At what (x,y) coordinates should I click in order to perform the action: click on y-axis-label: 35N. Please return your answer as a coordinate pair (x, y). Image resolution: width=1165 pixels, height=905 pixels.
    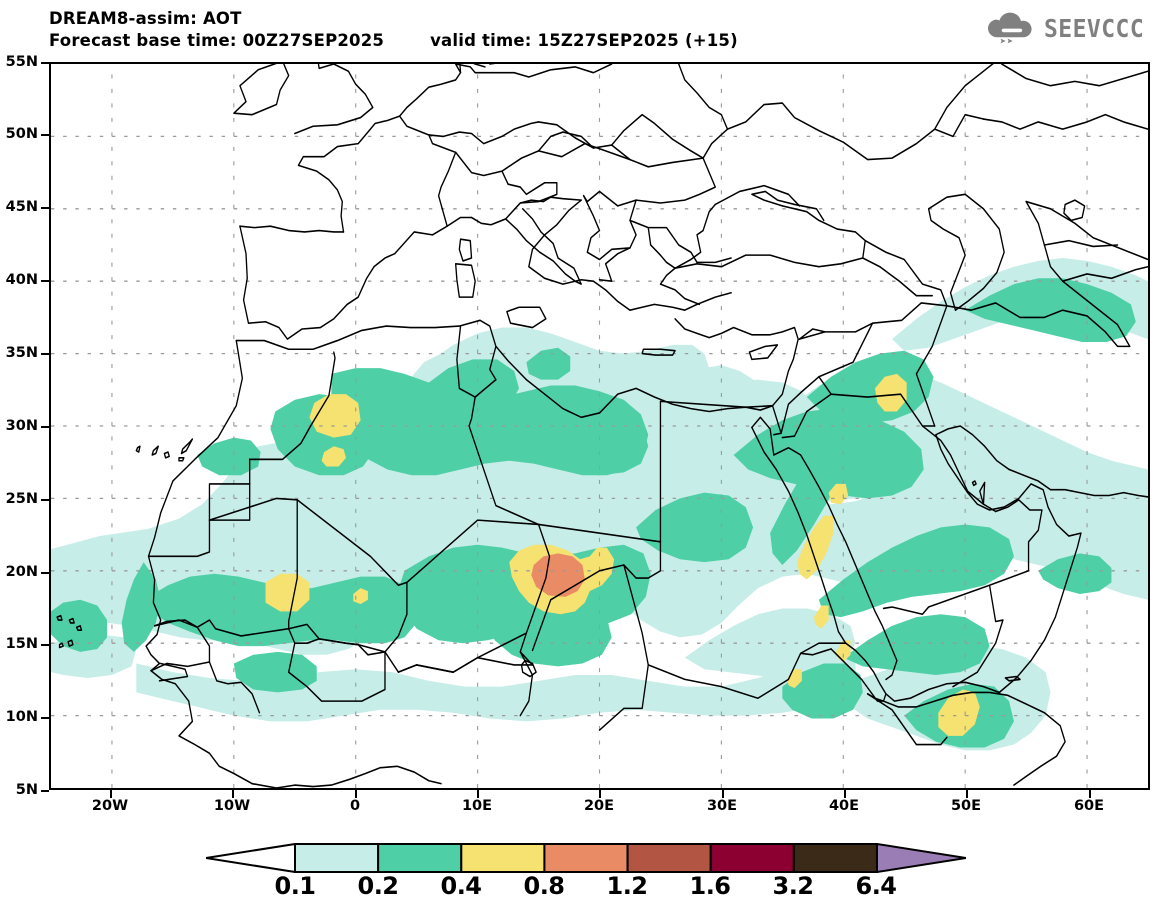
    Looking at the image, I should click on (21, 353).